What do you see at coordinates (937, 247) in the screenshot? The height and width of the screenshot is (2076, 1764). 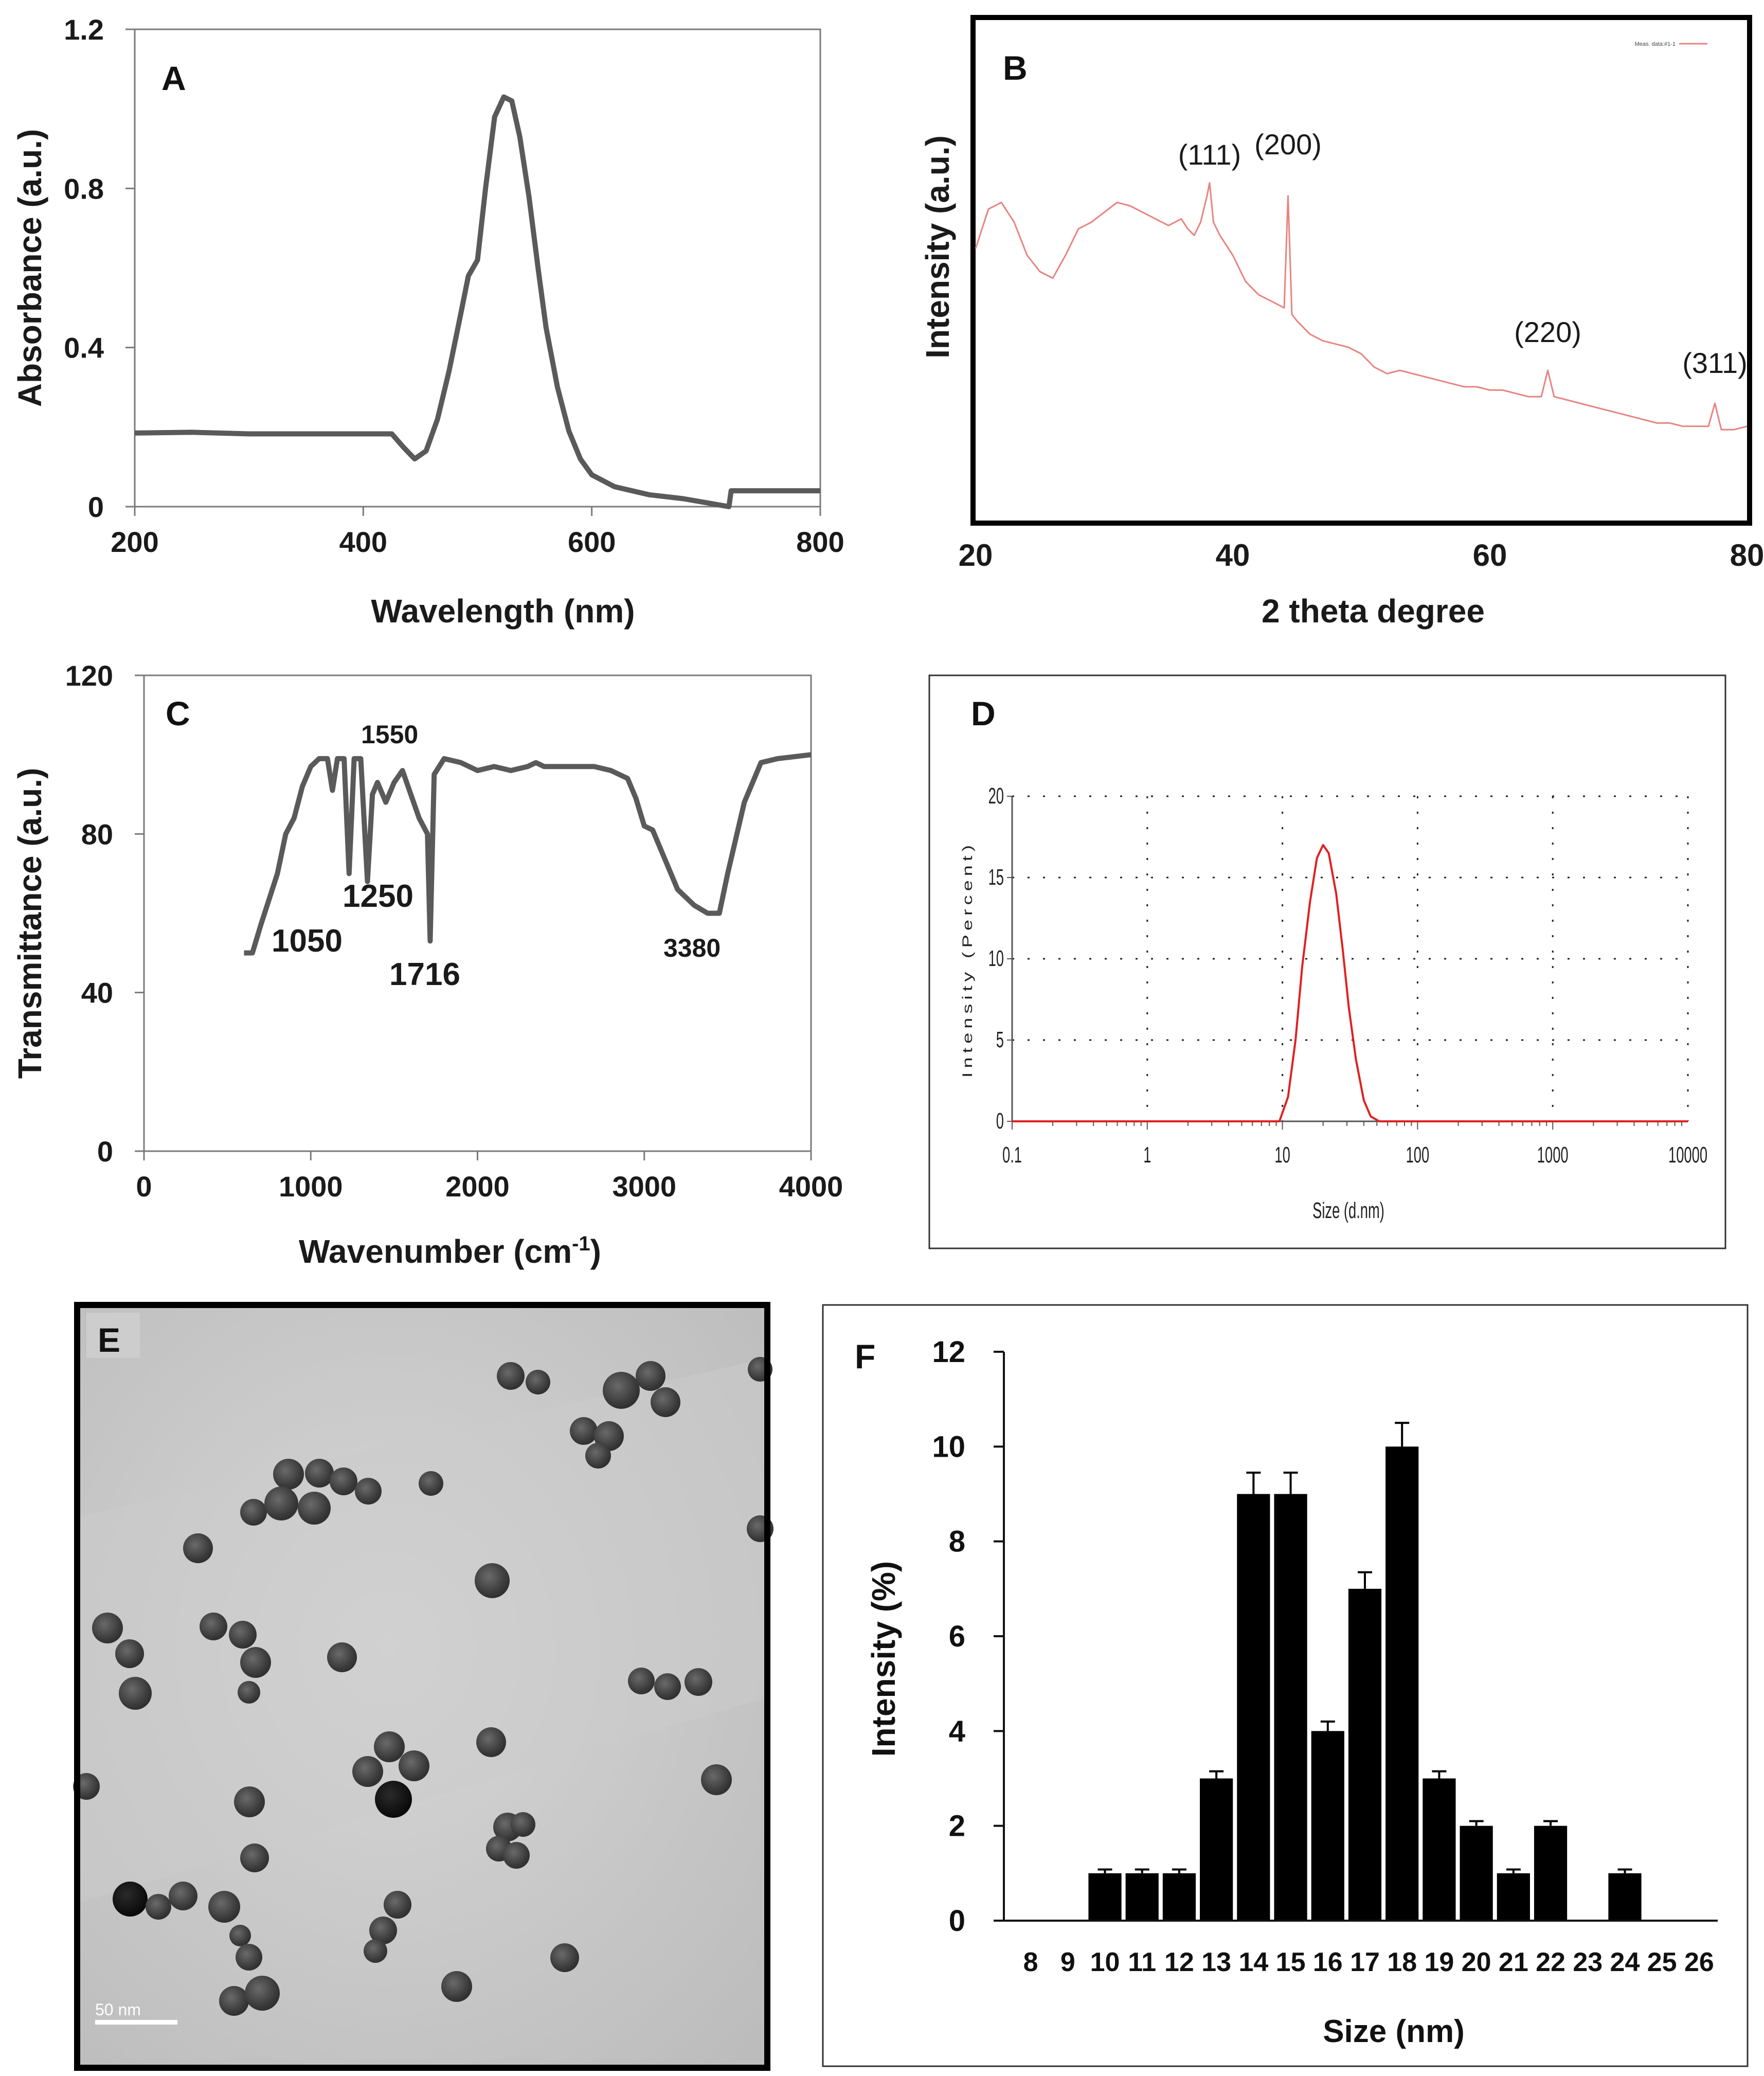 I see `panel-b-y-axis-title: Intensity (a.u.)` at bounding box center [937, 247].